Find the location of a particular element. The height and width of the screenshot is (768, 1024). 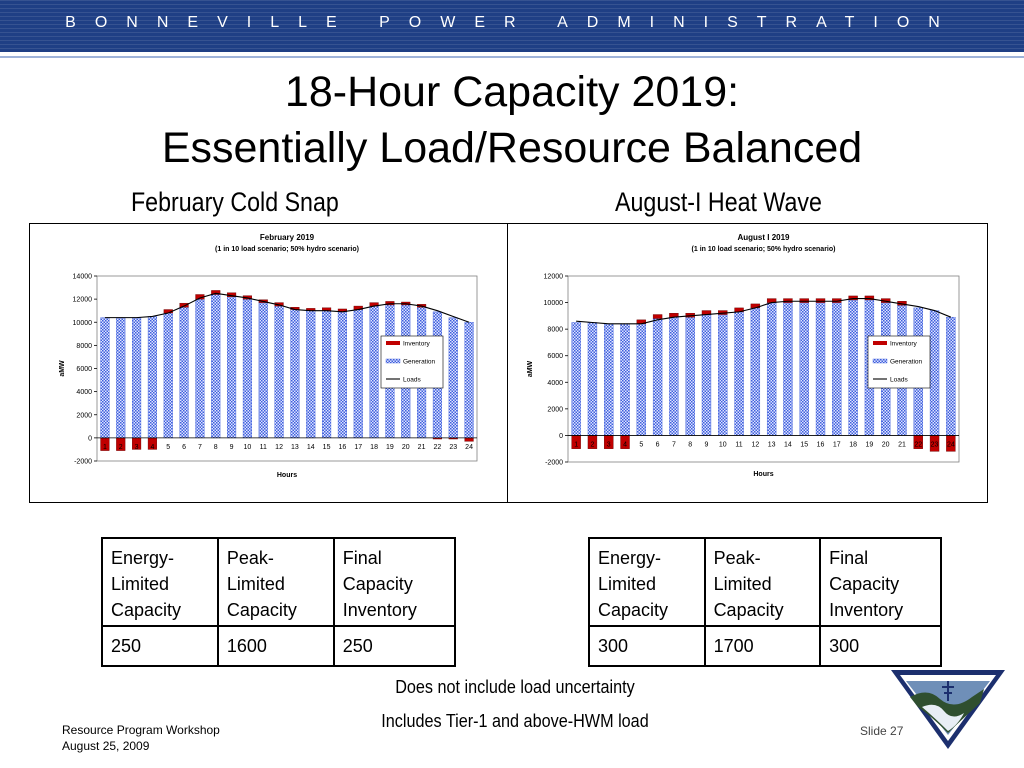

loads-line is located at coordinates (287, 307).